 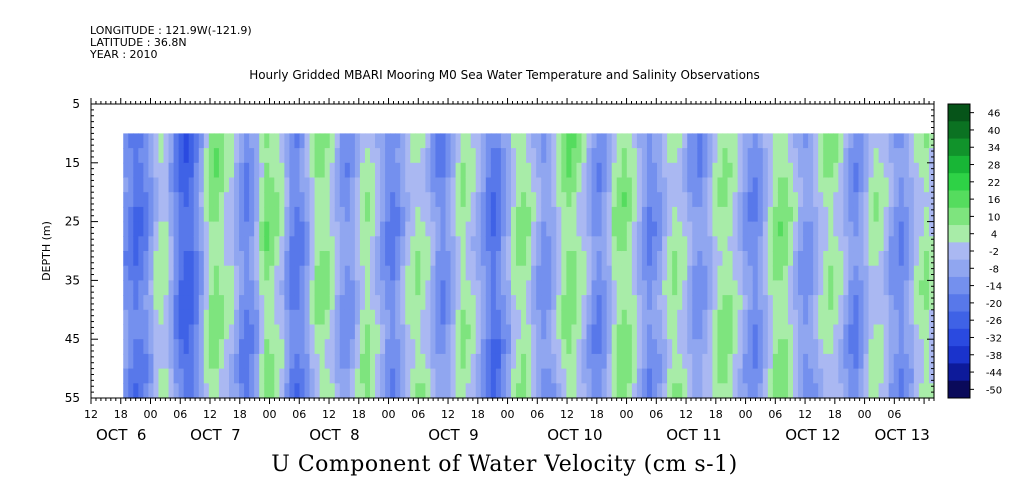 I want to click on x-hour-tick-label: 06, so click(x=894, y=414).